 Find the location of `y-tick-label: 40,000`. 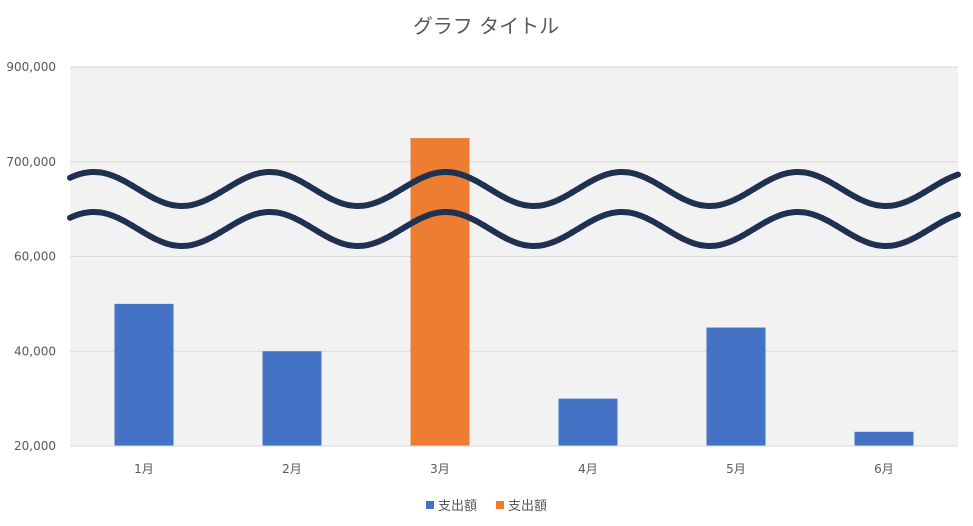

y-tick-label: 40,000 is located at coordinates (35, 351).